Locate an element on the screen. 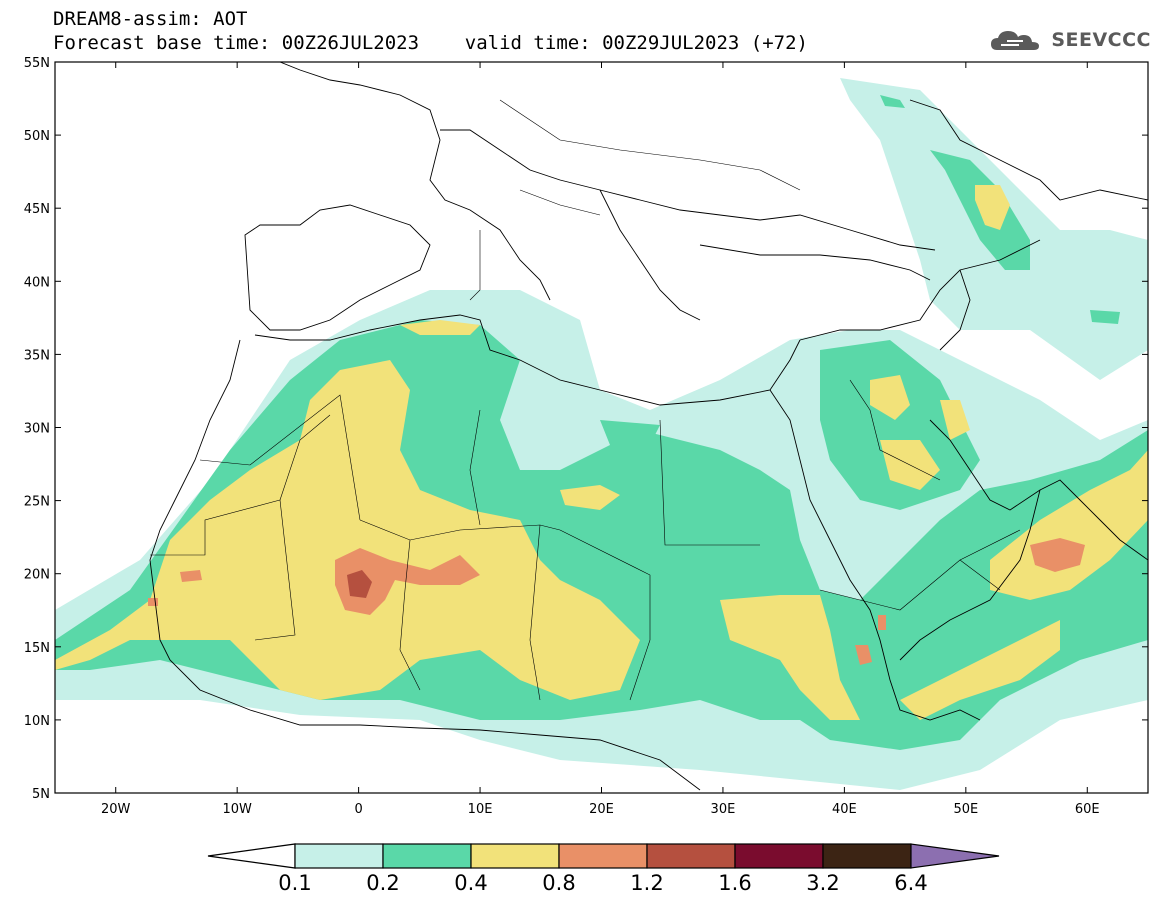 The width and height of the screenshot is (1165, 905). aot-contour-0.8 is located at coordinates (616, 601).